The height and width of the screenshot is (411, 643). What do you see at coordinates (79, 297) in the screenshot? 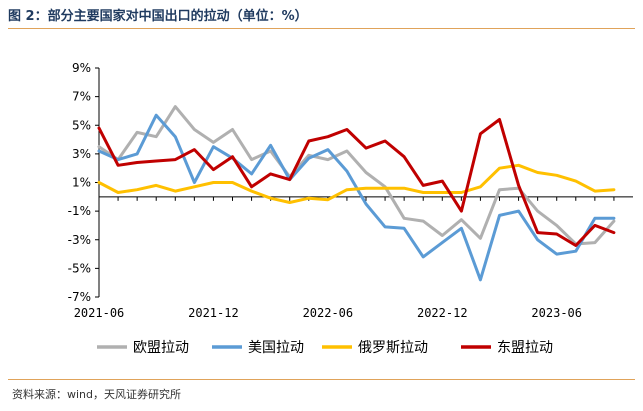
I see `y-tick-label: -7%` at bounding box center [79, 297].